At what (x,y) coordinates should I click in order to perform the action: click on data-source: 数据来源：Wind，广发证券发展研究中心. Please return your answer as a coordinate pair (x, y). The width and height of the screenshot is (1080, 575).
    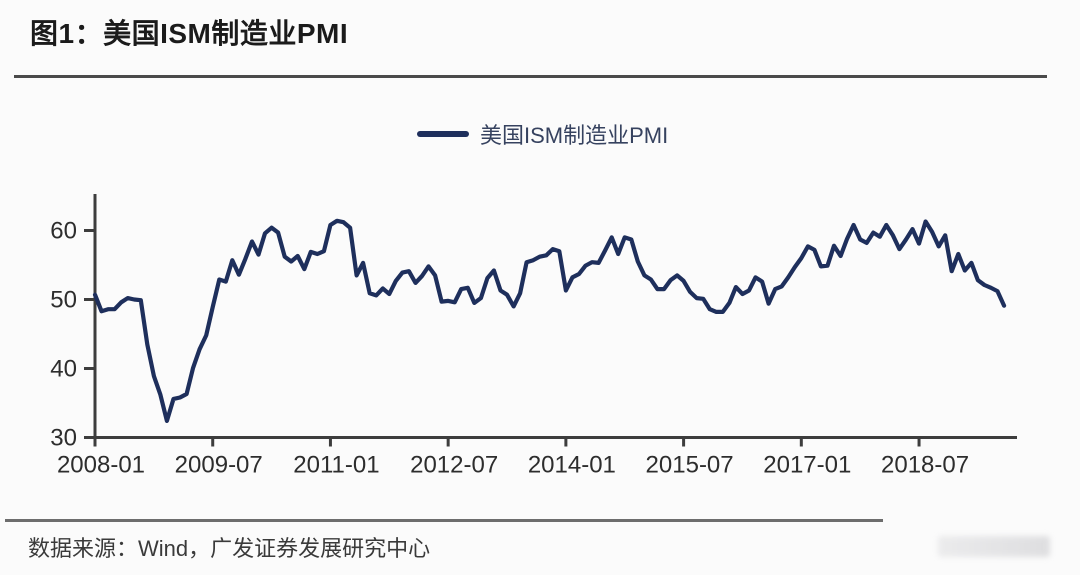
    Looking at the image, I should click on (229, 548).